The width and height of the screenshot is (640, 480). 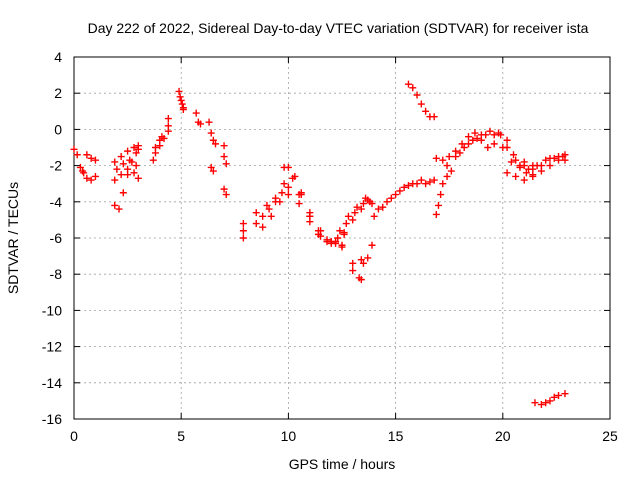 What do you see at coordinates (74, 436) in the screenshot?
I see `x-tick-label: 0` at bounding box center [74, 436].